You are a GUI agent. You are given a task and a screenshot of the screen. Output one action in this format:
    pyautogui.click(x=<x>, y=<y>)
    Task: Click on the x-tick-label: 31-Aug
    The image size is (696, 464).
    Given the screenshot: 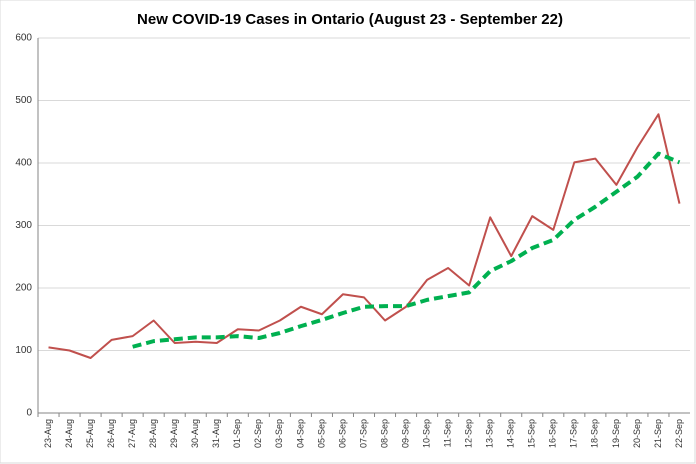 What is the action you would take?
    pyautogui.click(x=216, y=433)
    